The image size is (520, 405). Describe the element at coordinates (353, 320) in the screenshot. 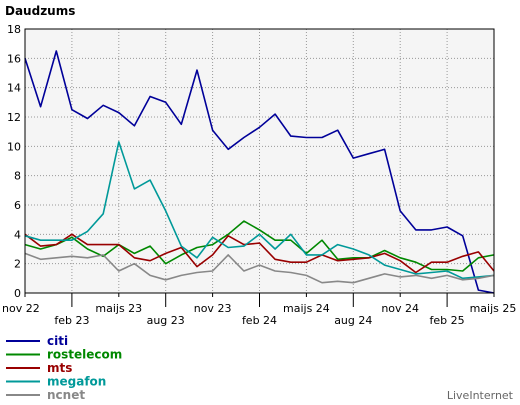

I see `x-tick-label: aug 24` at that location.